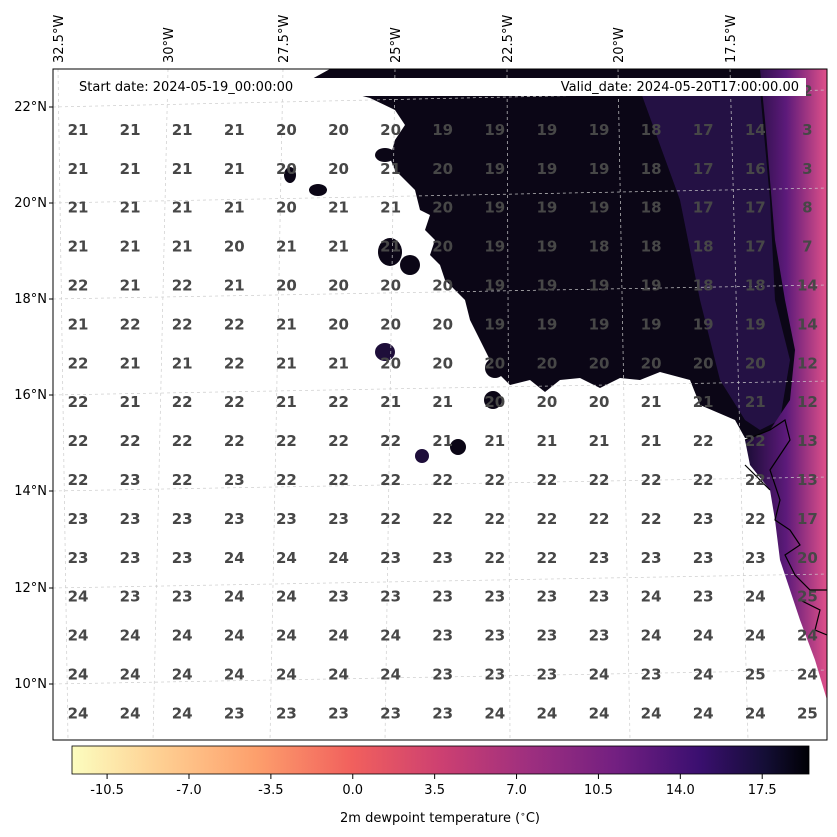 This screenshot has width=837, height=837. I want to click on longitude-label: 27.5°W, so click(284, 39).